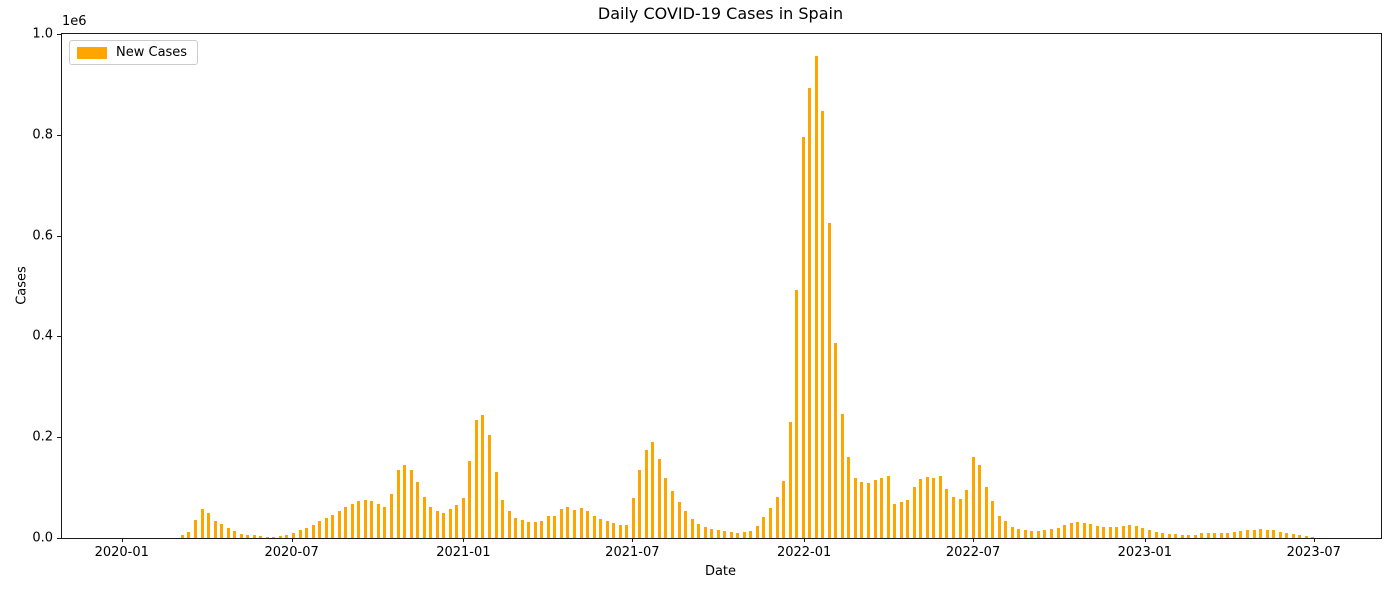  Describe the element at coordinates (632, 552) in the screenshot. I see `x-tick-label: 2021-07` at that location.